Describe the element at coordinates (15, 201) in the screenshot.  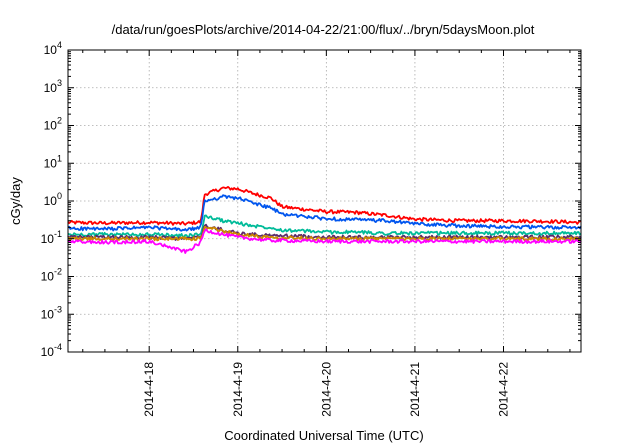
I see `y-axis-label: cGy/day` at that location.